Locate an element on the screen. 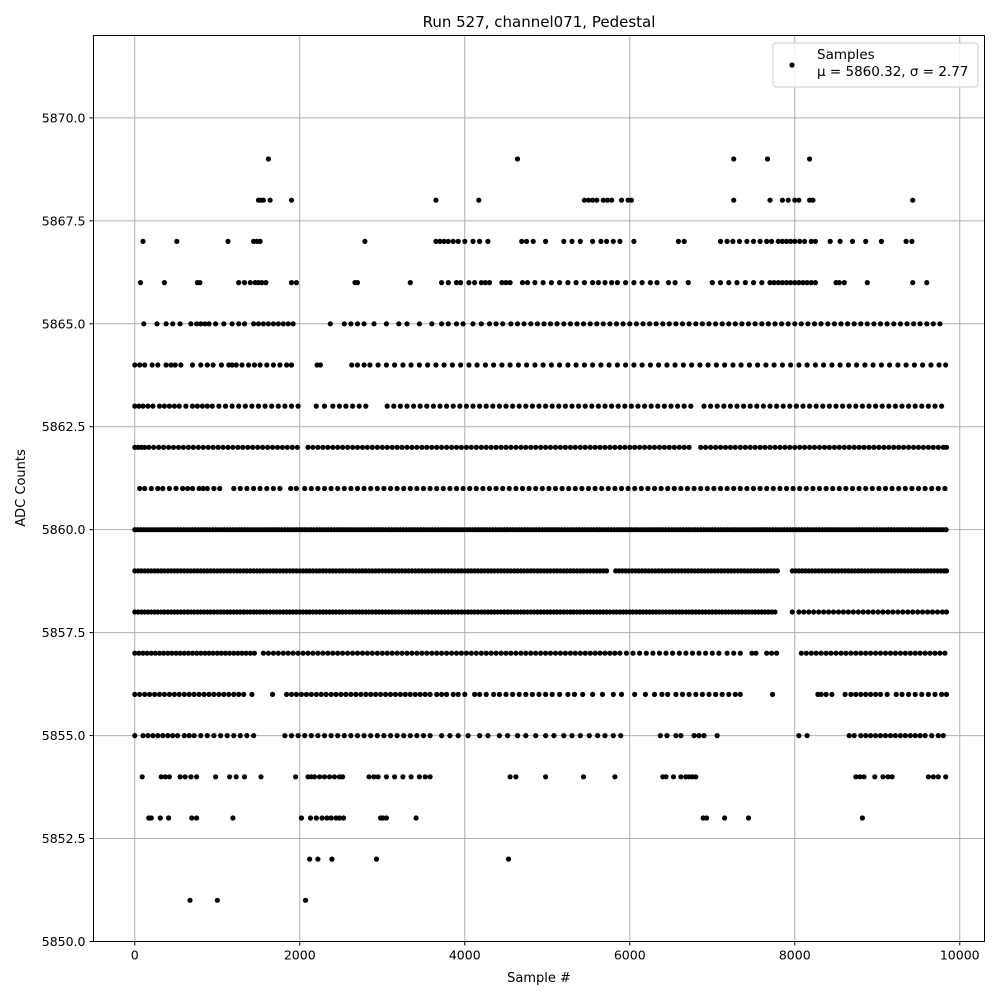 This screenshot has height=1000, width=1000. y-tick-label: 5865.0 is located at coordinates (64, 323).